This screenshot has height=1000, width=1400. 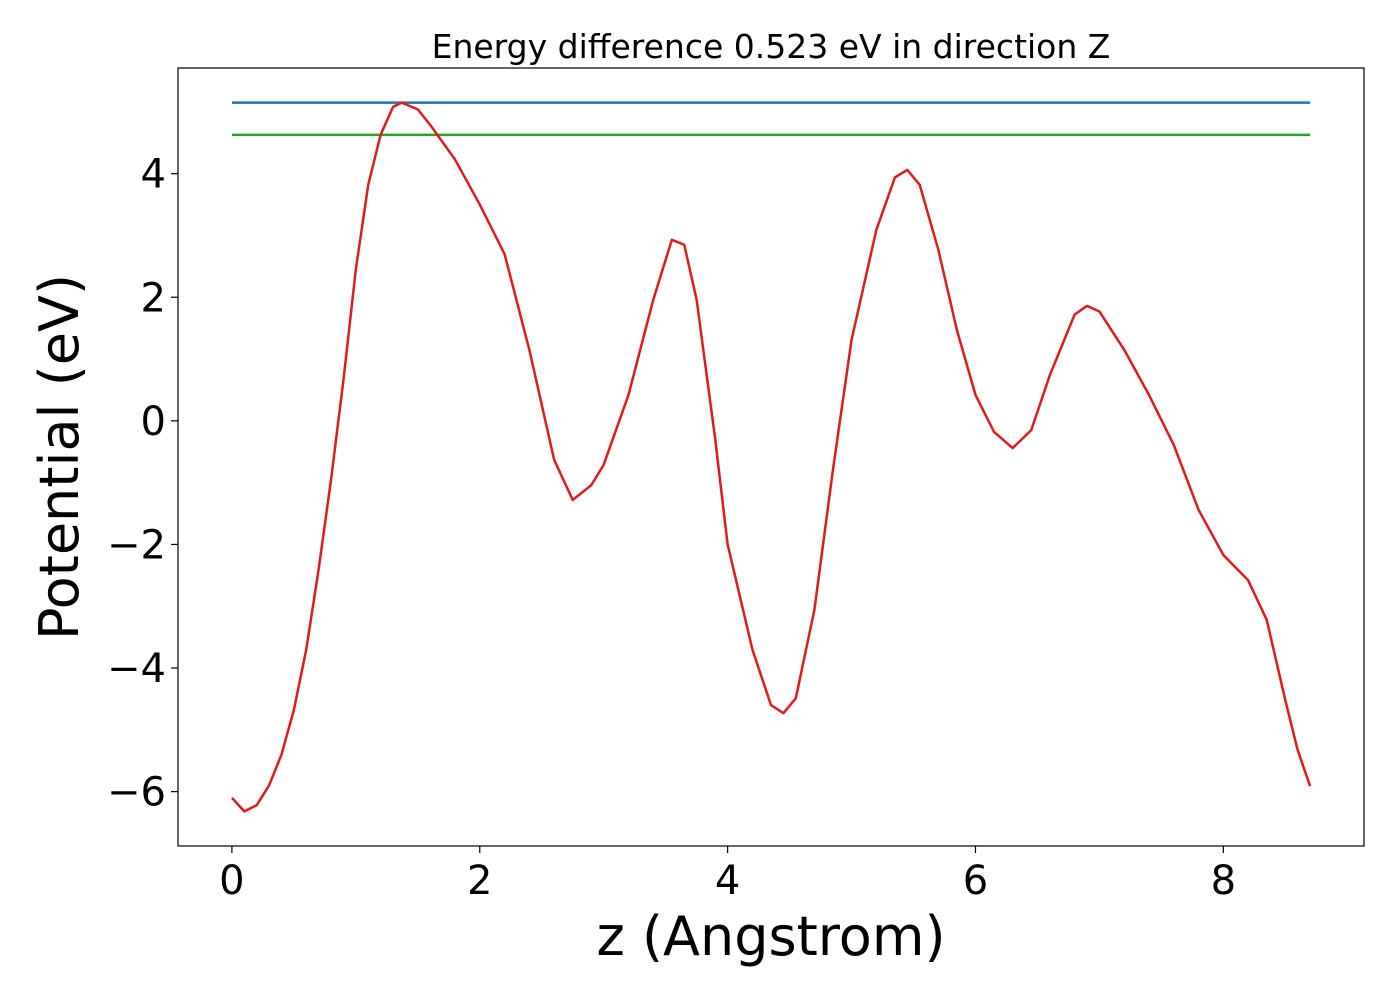 I want to click on x-tick-label: 8, so click(x=1223, y=881).